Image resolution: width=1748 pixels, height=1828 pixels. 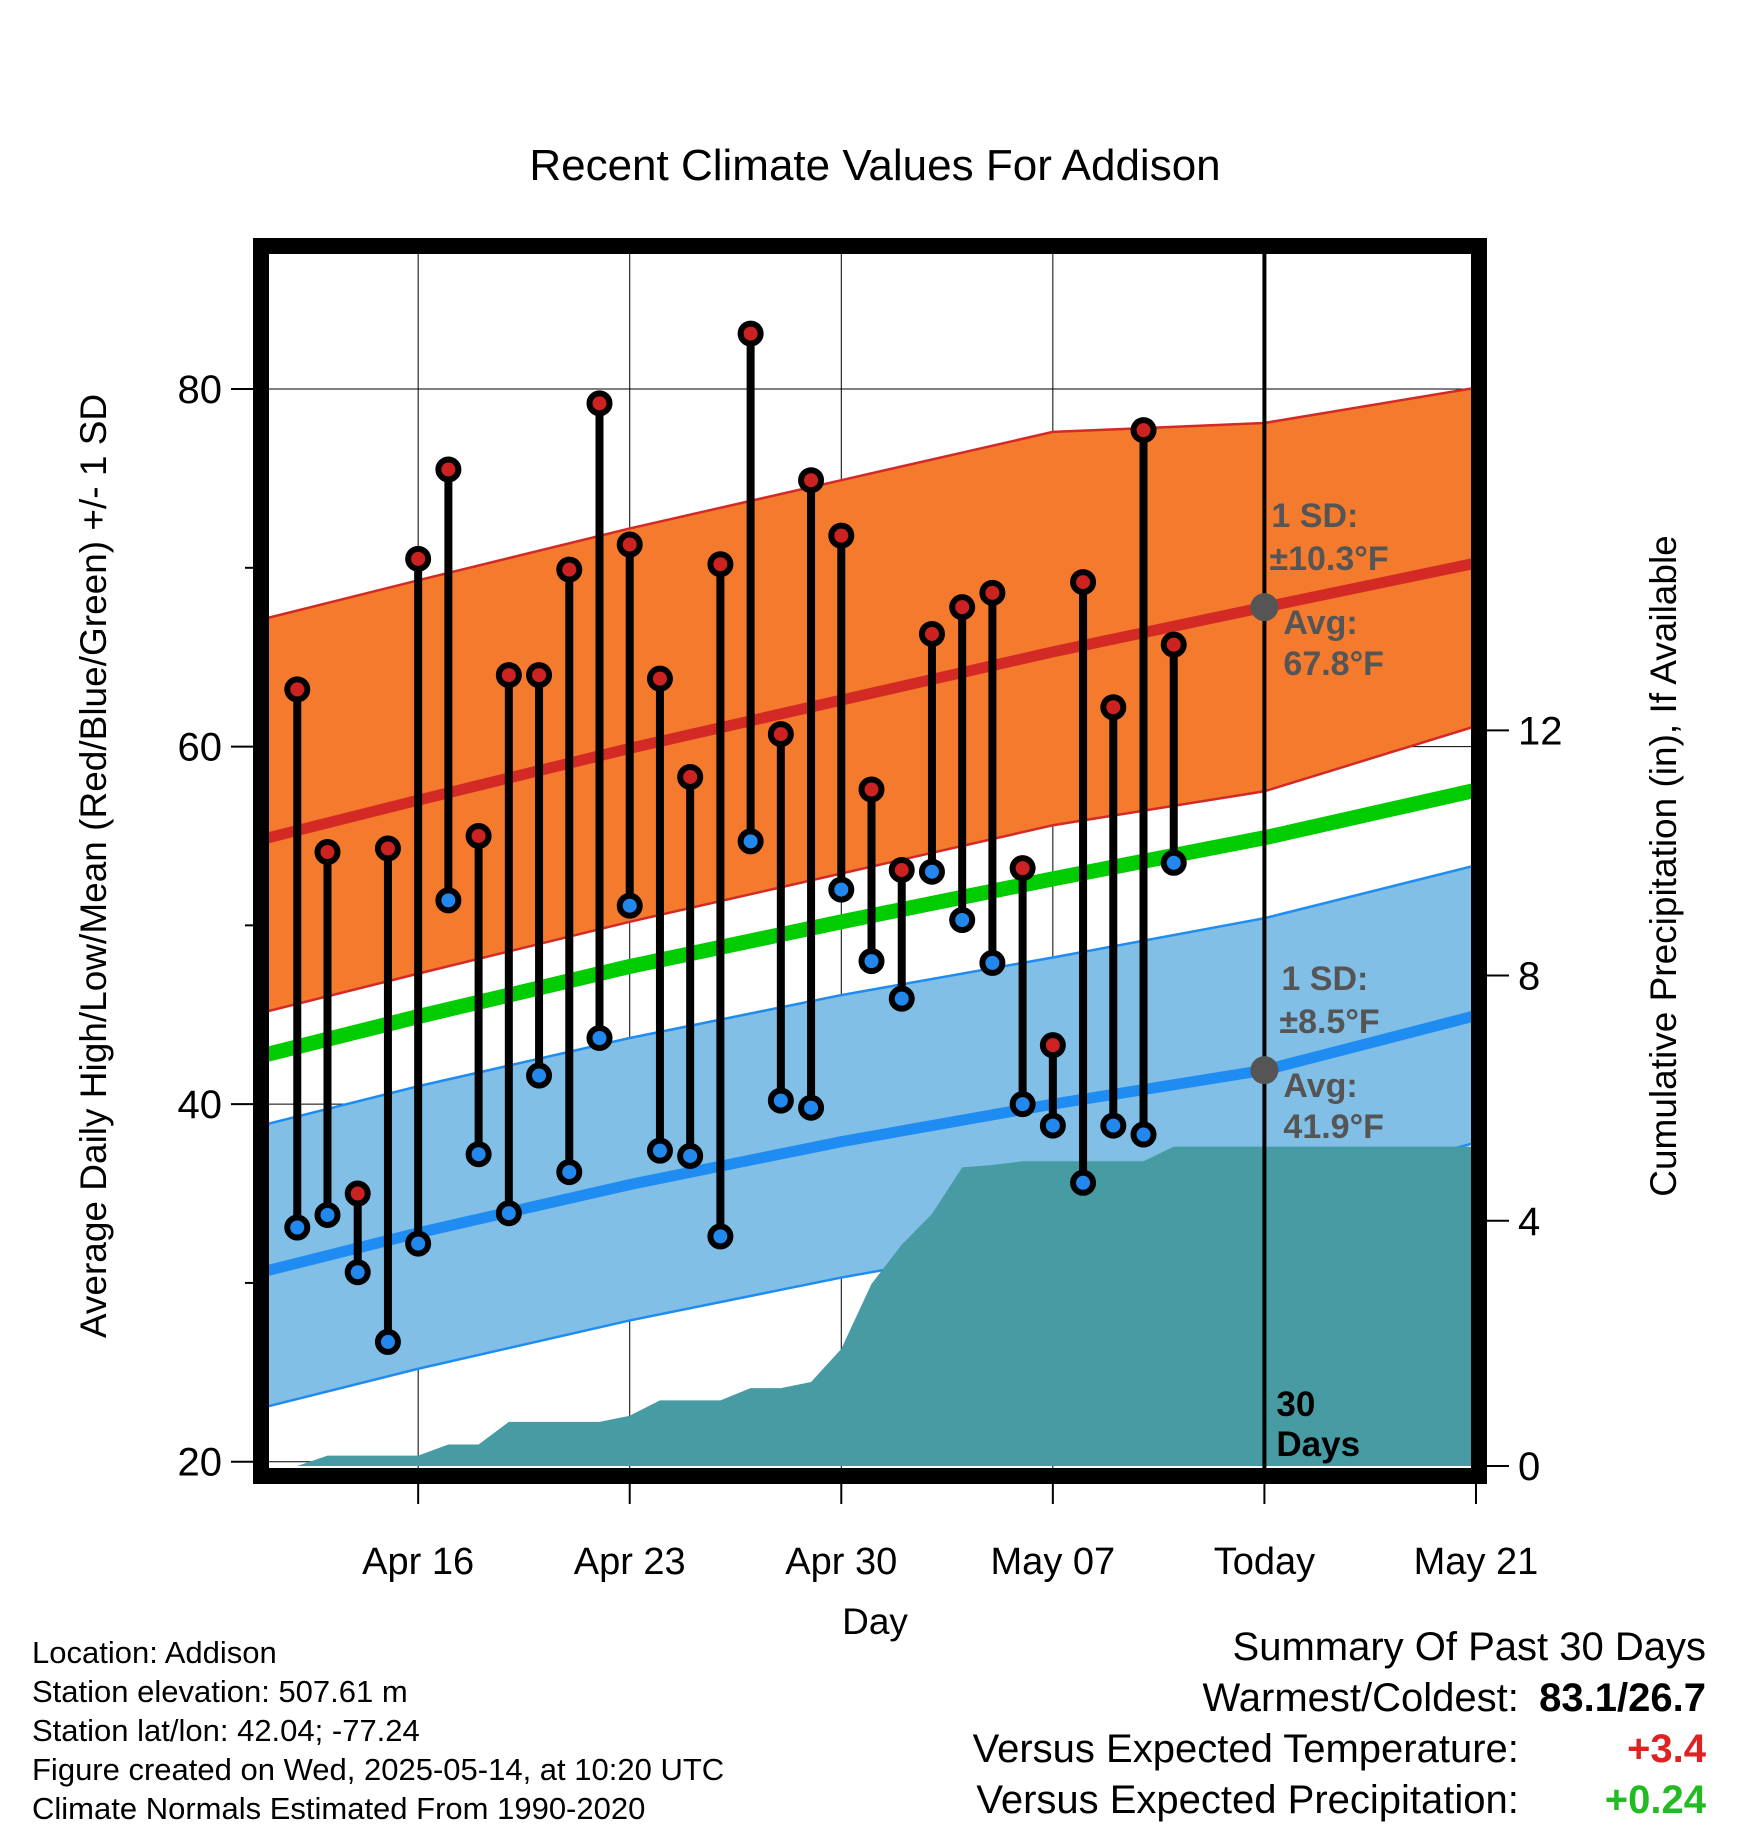 What do you see at coordinates (875, 1621) in the screenshot?
I see `x-axis-title: Day` at bounding box center [875, 1621].